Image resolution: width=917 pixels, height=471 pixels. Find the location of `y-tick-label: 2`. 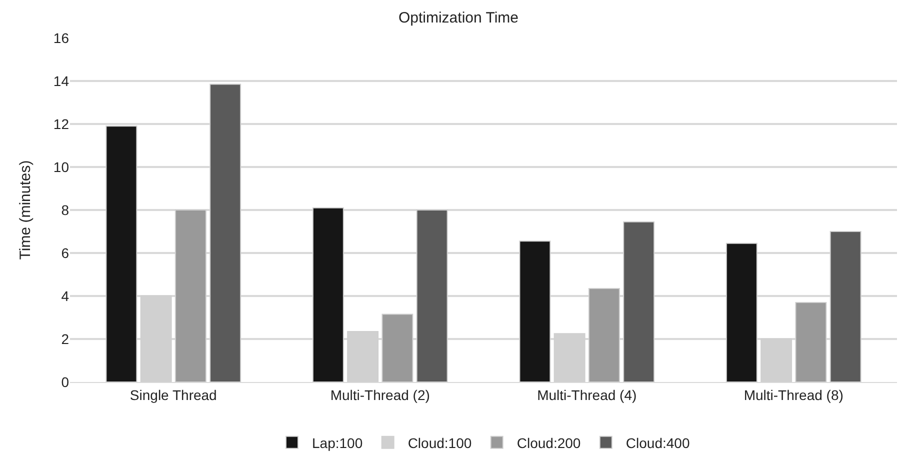

y-tick-label: 2 is located at coordinates (65, 338).